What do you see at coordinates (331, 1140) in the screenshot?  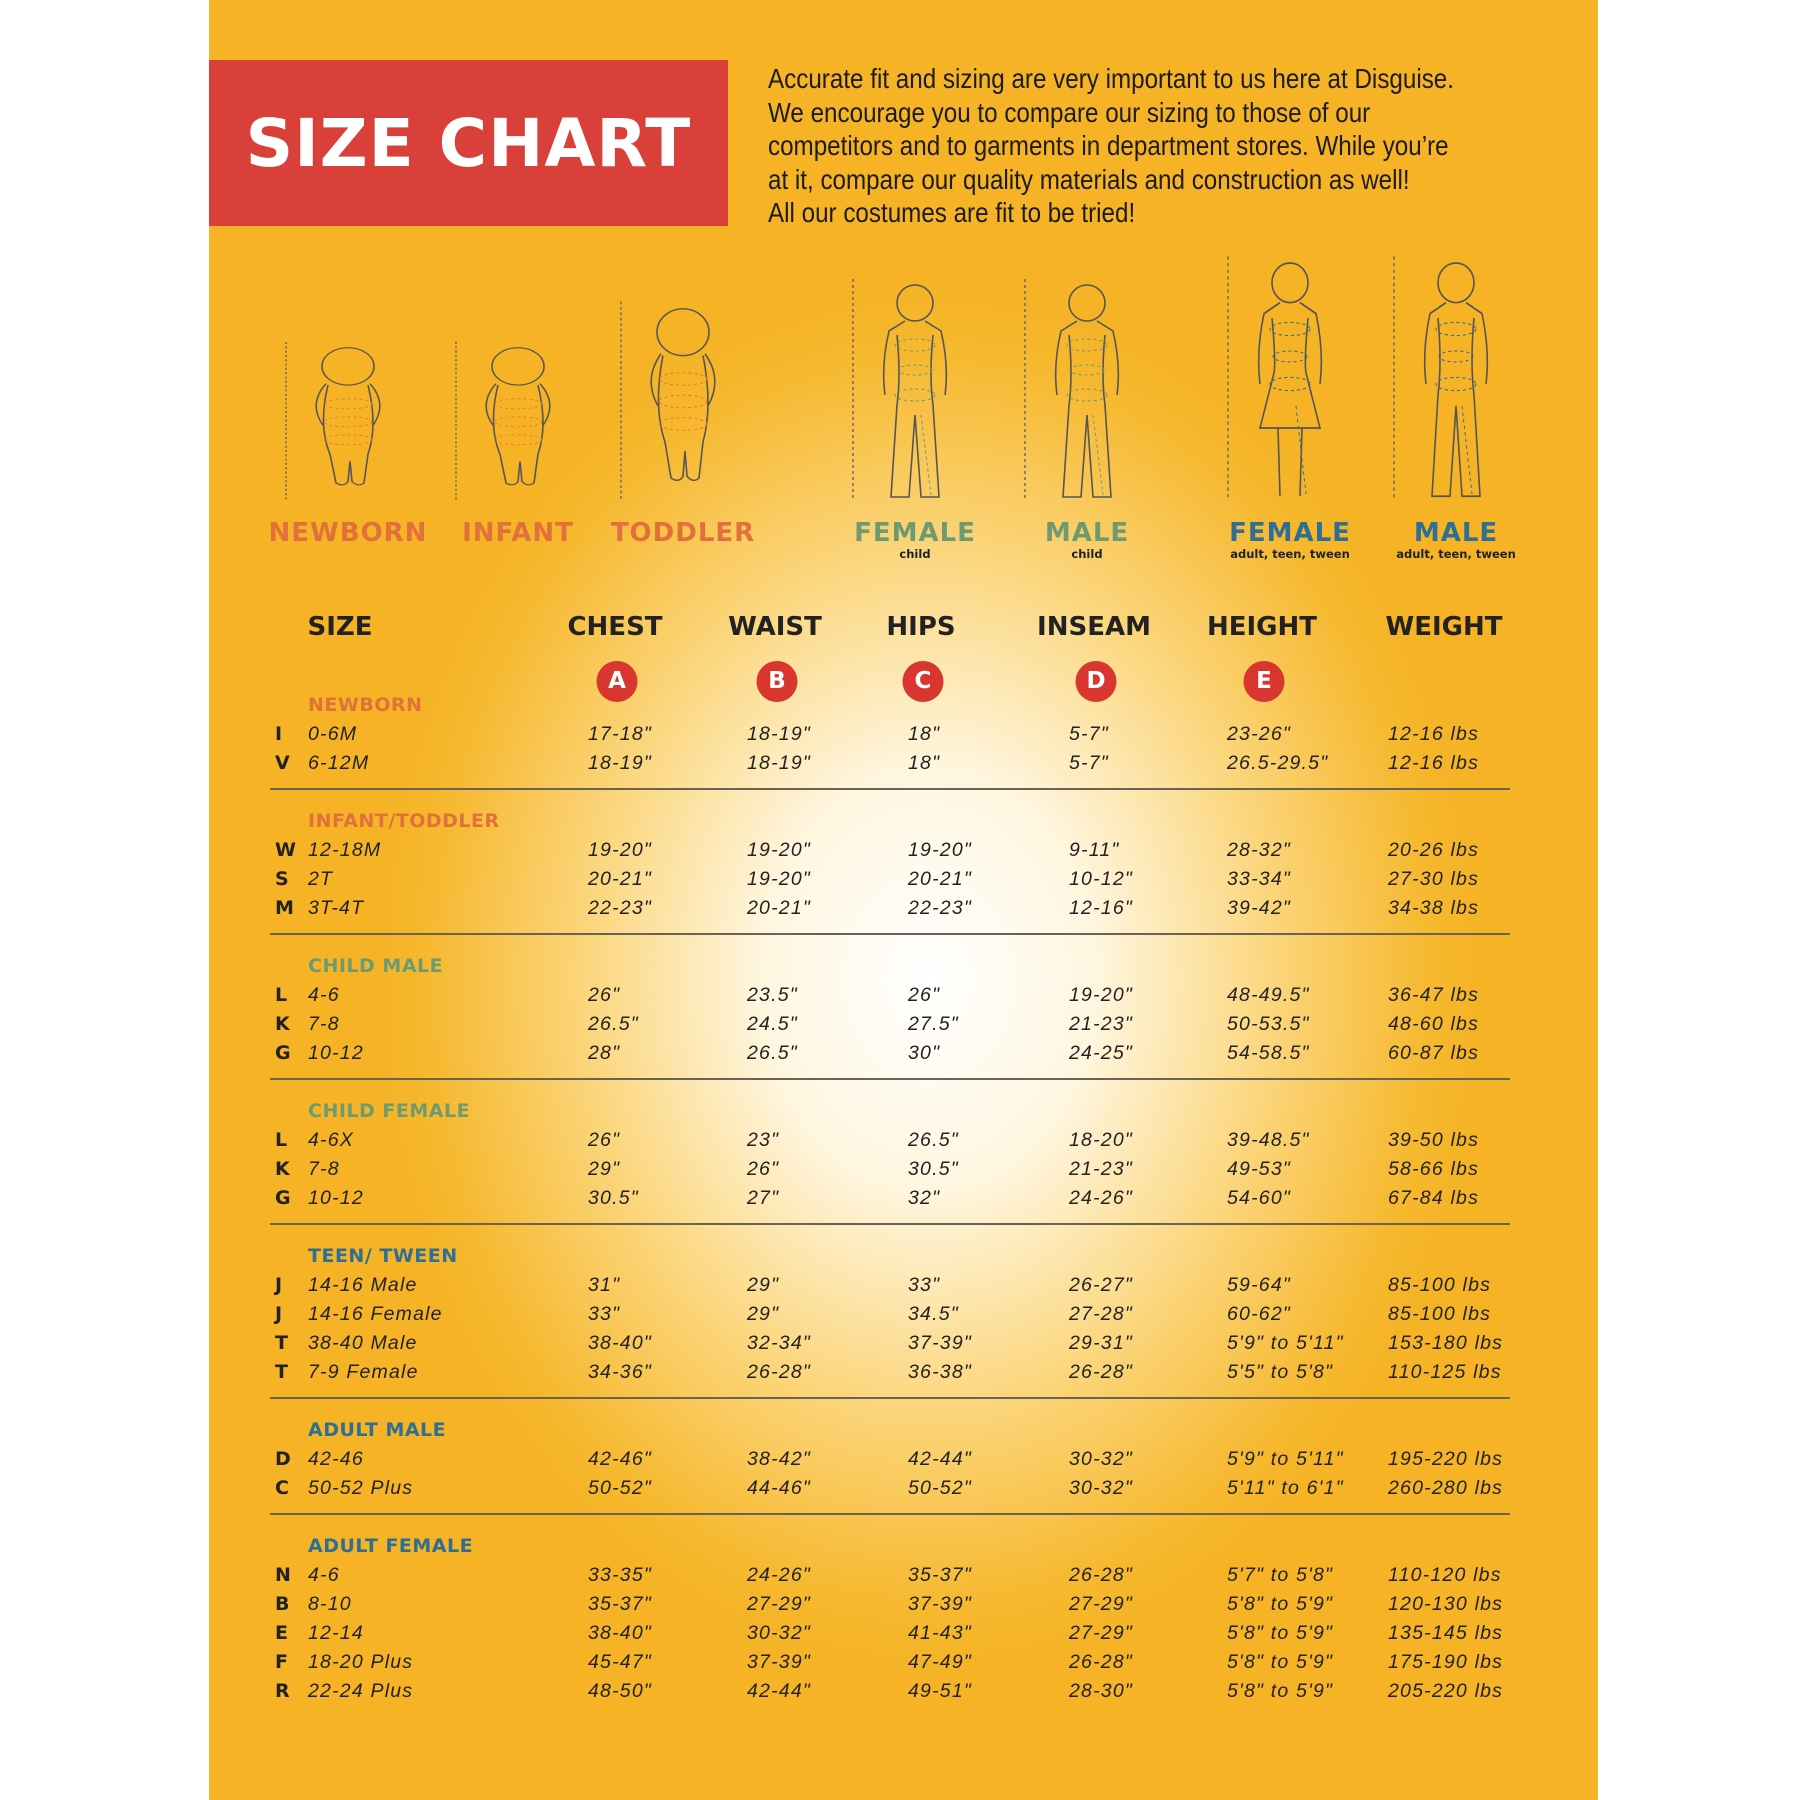 I see `size-value: 4-6X` at bounding box center [331, 1140].